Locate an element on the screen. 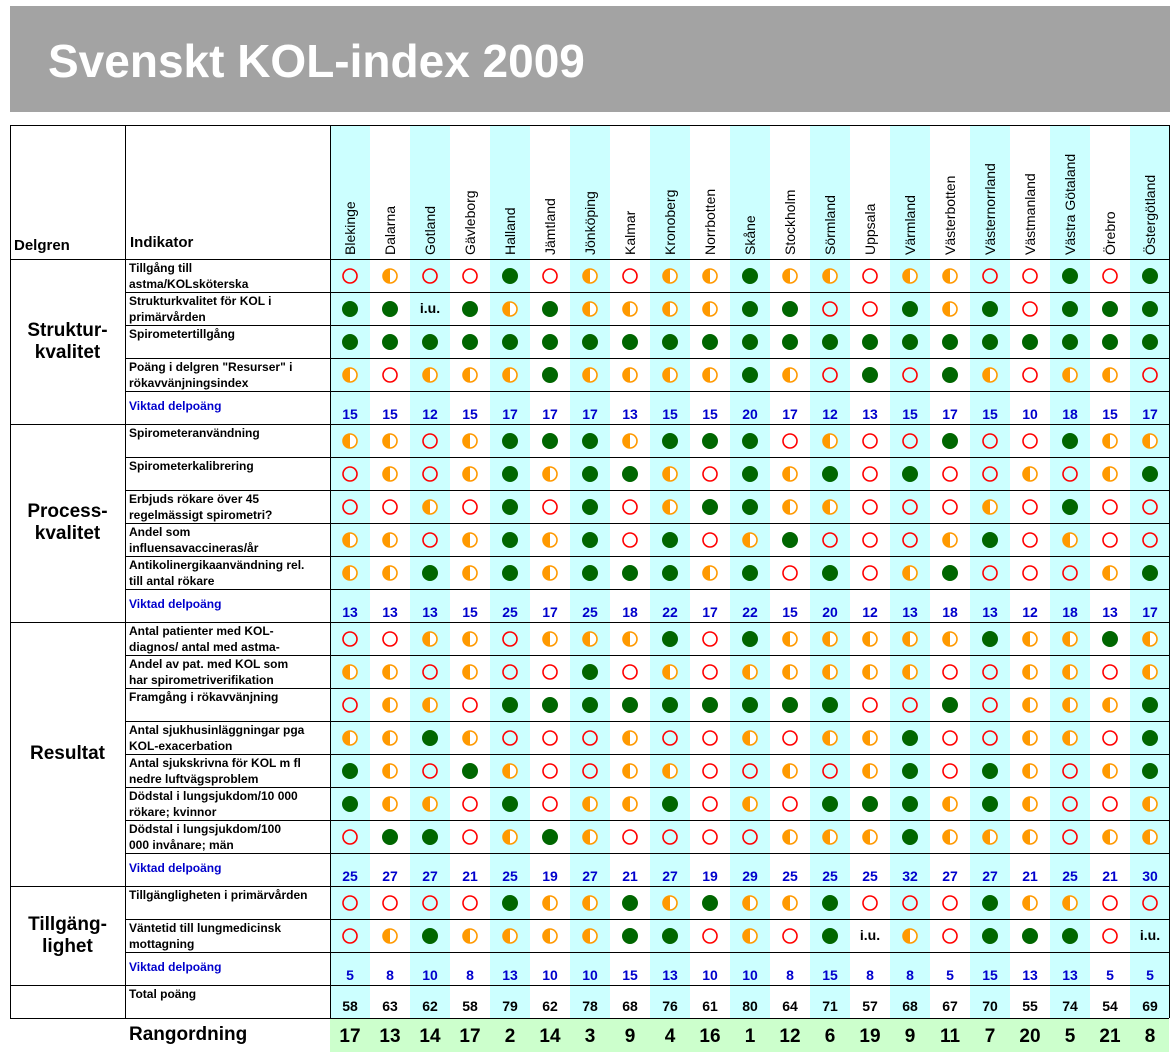 Image resolution: width=1170 pixels, height=1052 pixels. weighted-score-value: 25 is located at coordinates (1070, 876).